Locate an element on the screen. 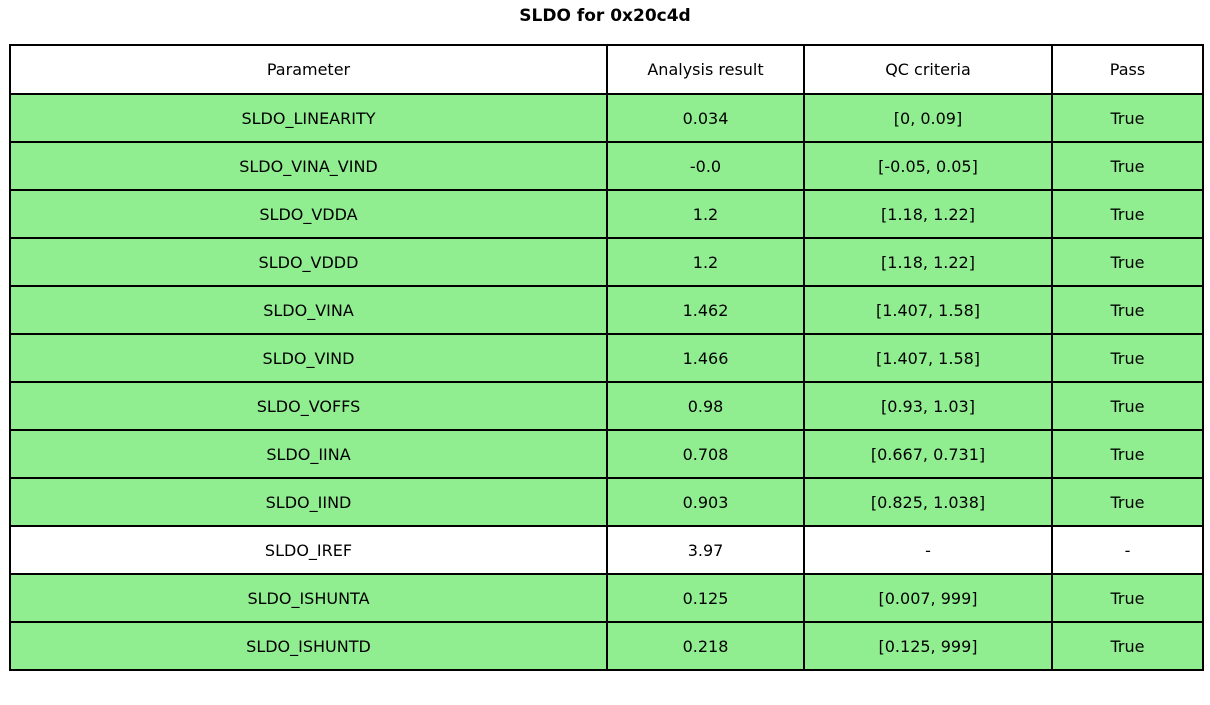  param-cell: SLDO_ISHUNTA is located at coordinates (308, 598).